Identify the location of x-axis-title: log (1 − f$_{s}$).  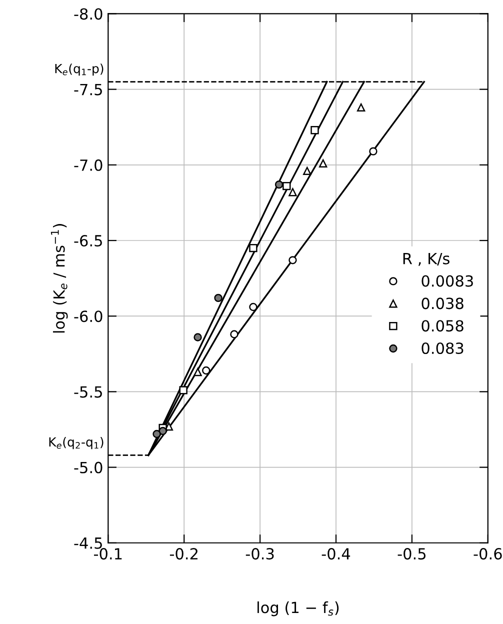
(298, 608).